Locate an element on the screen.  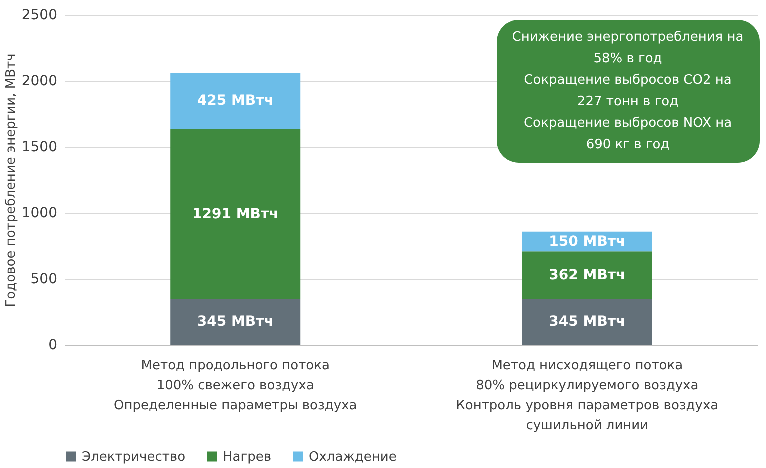
legend-label: Электричество is located at coordinates (134, 457).